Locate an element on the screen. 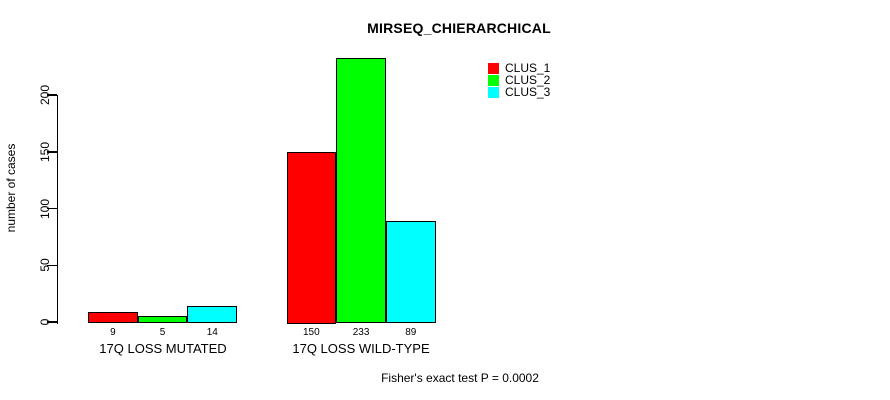 Image resolution: width=890 pixels, height=400 pixels. chart-title: MIRSEQ_CHIERARCHICAL is located at coordinates (459, 28).